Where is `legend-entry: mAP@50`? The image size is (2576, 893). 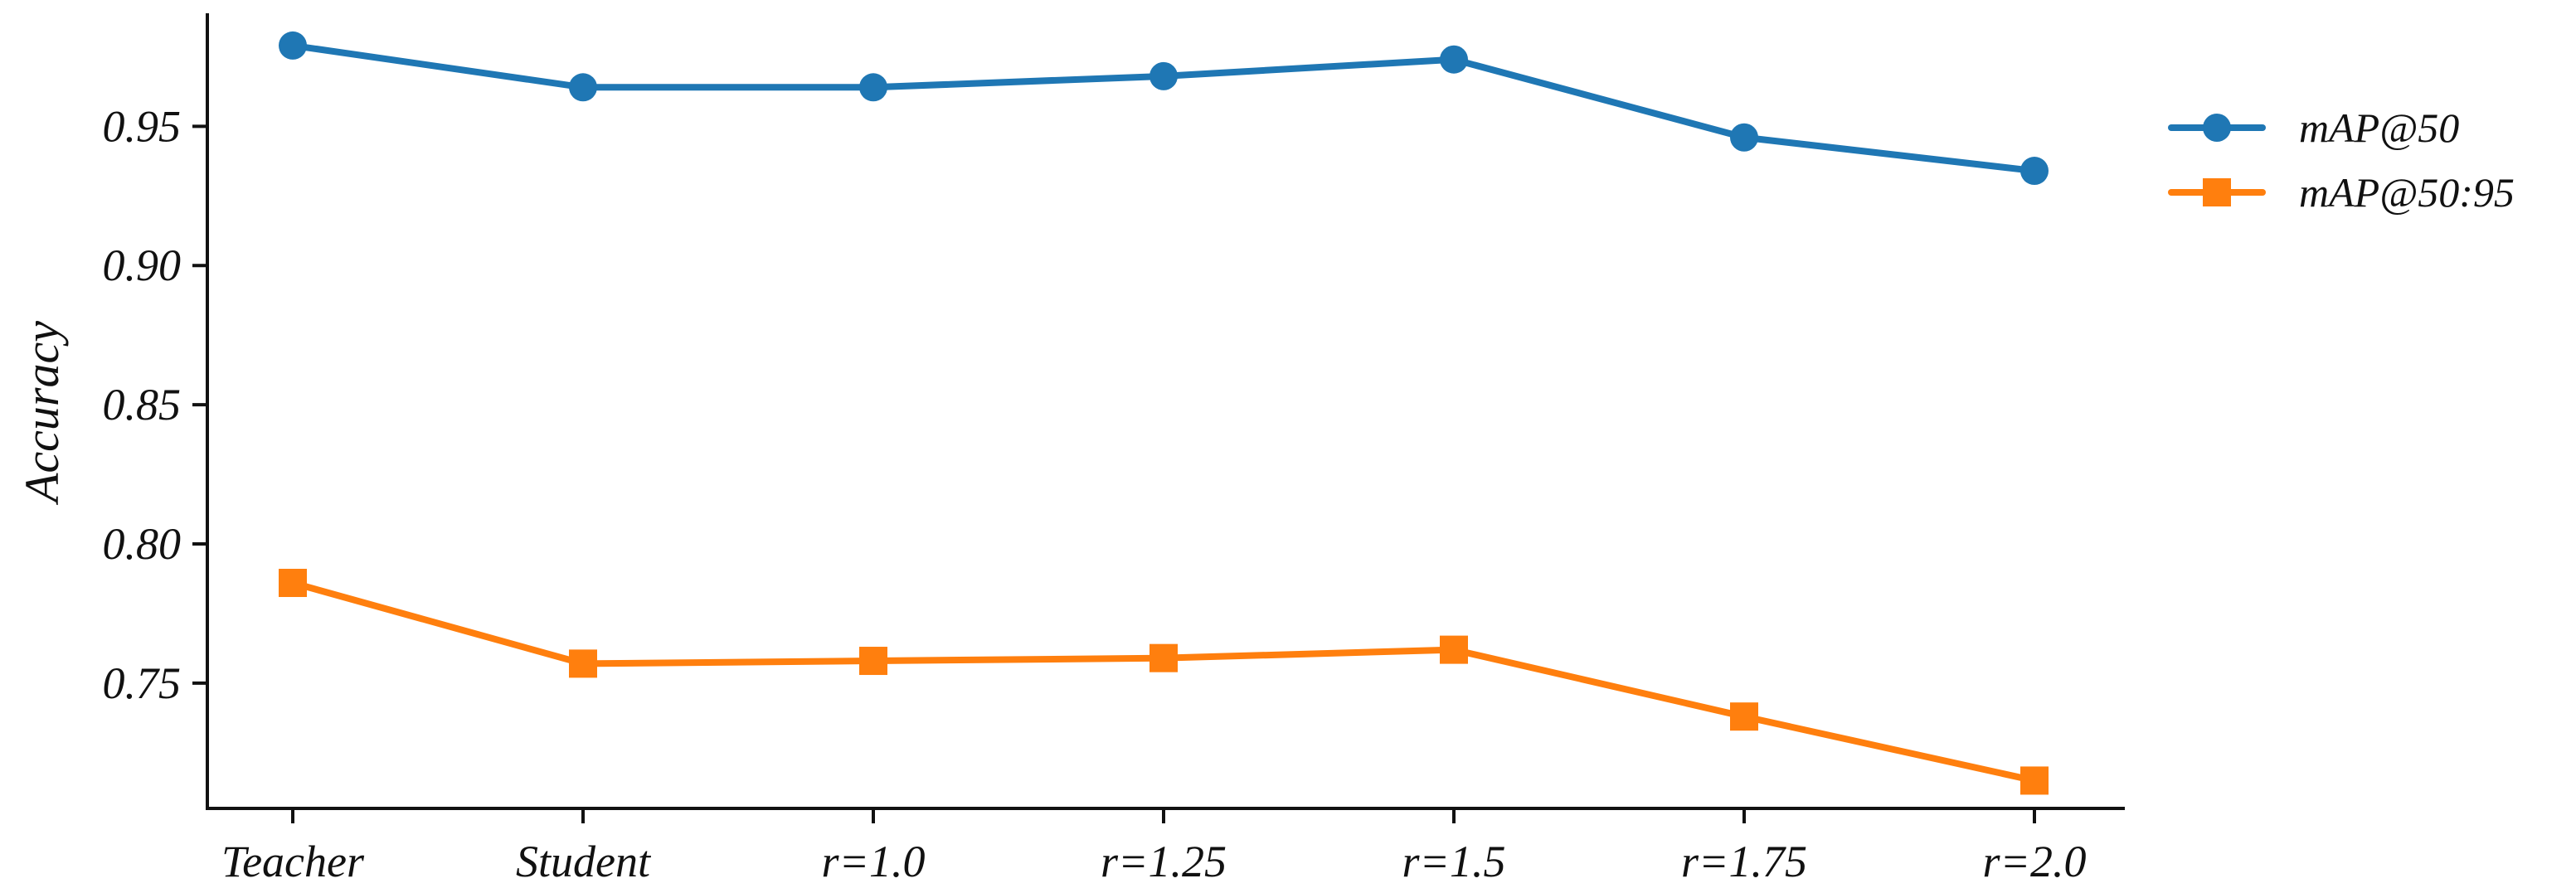 legend-entry: mAP@50 is located at coordinates (2313, 127).